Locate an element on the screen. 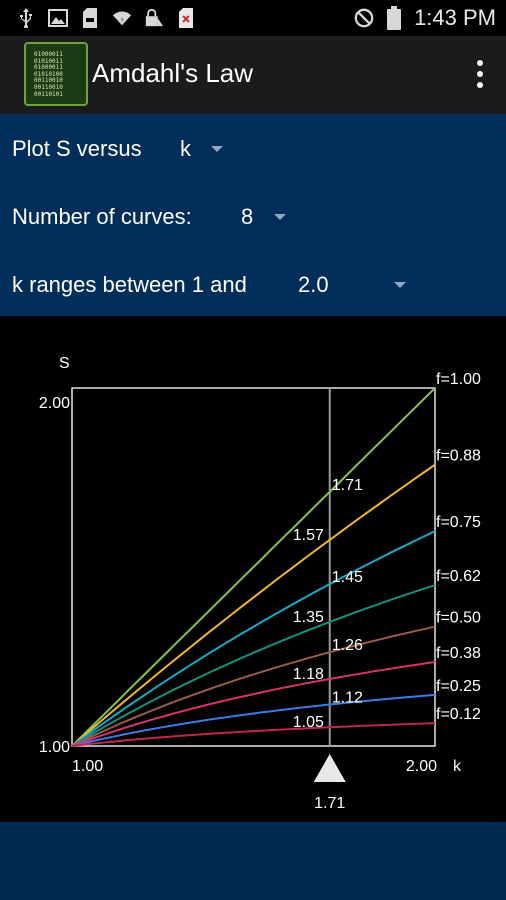  curves-count-label: Number of curves: is located at coordinates (102, 216).